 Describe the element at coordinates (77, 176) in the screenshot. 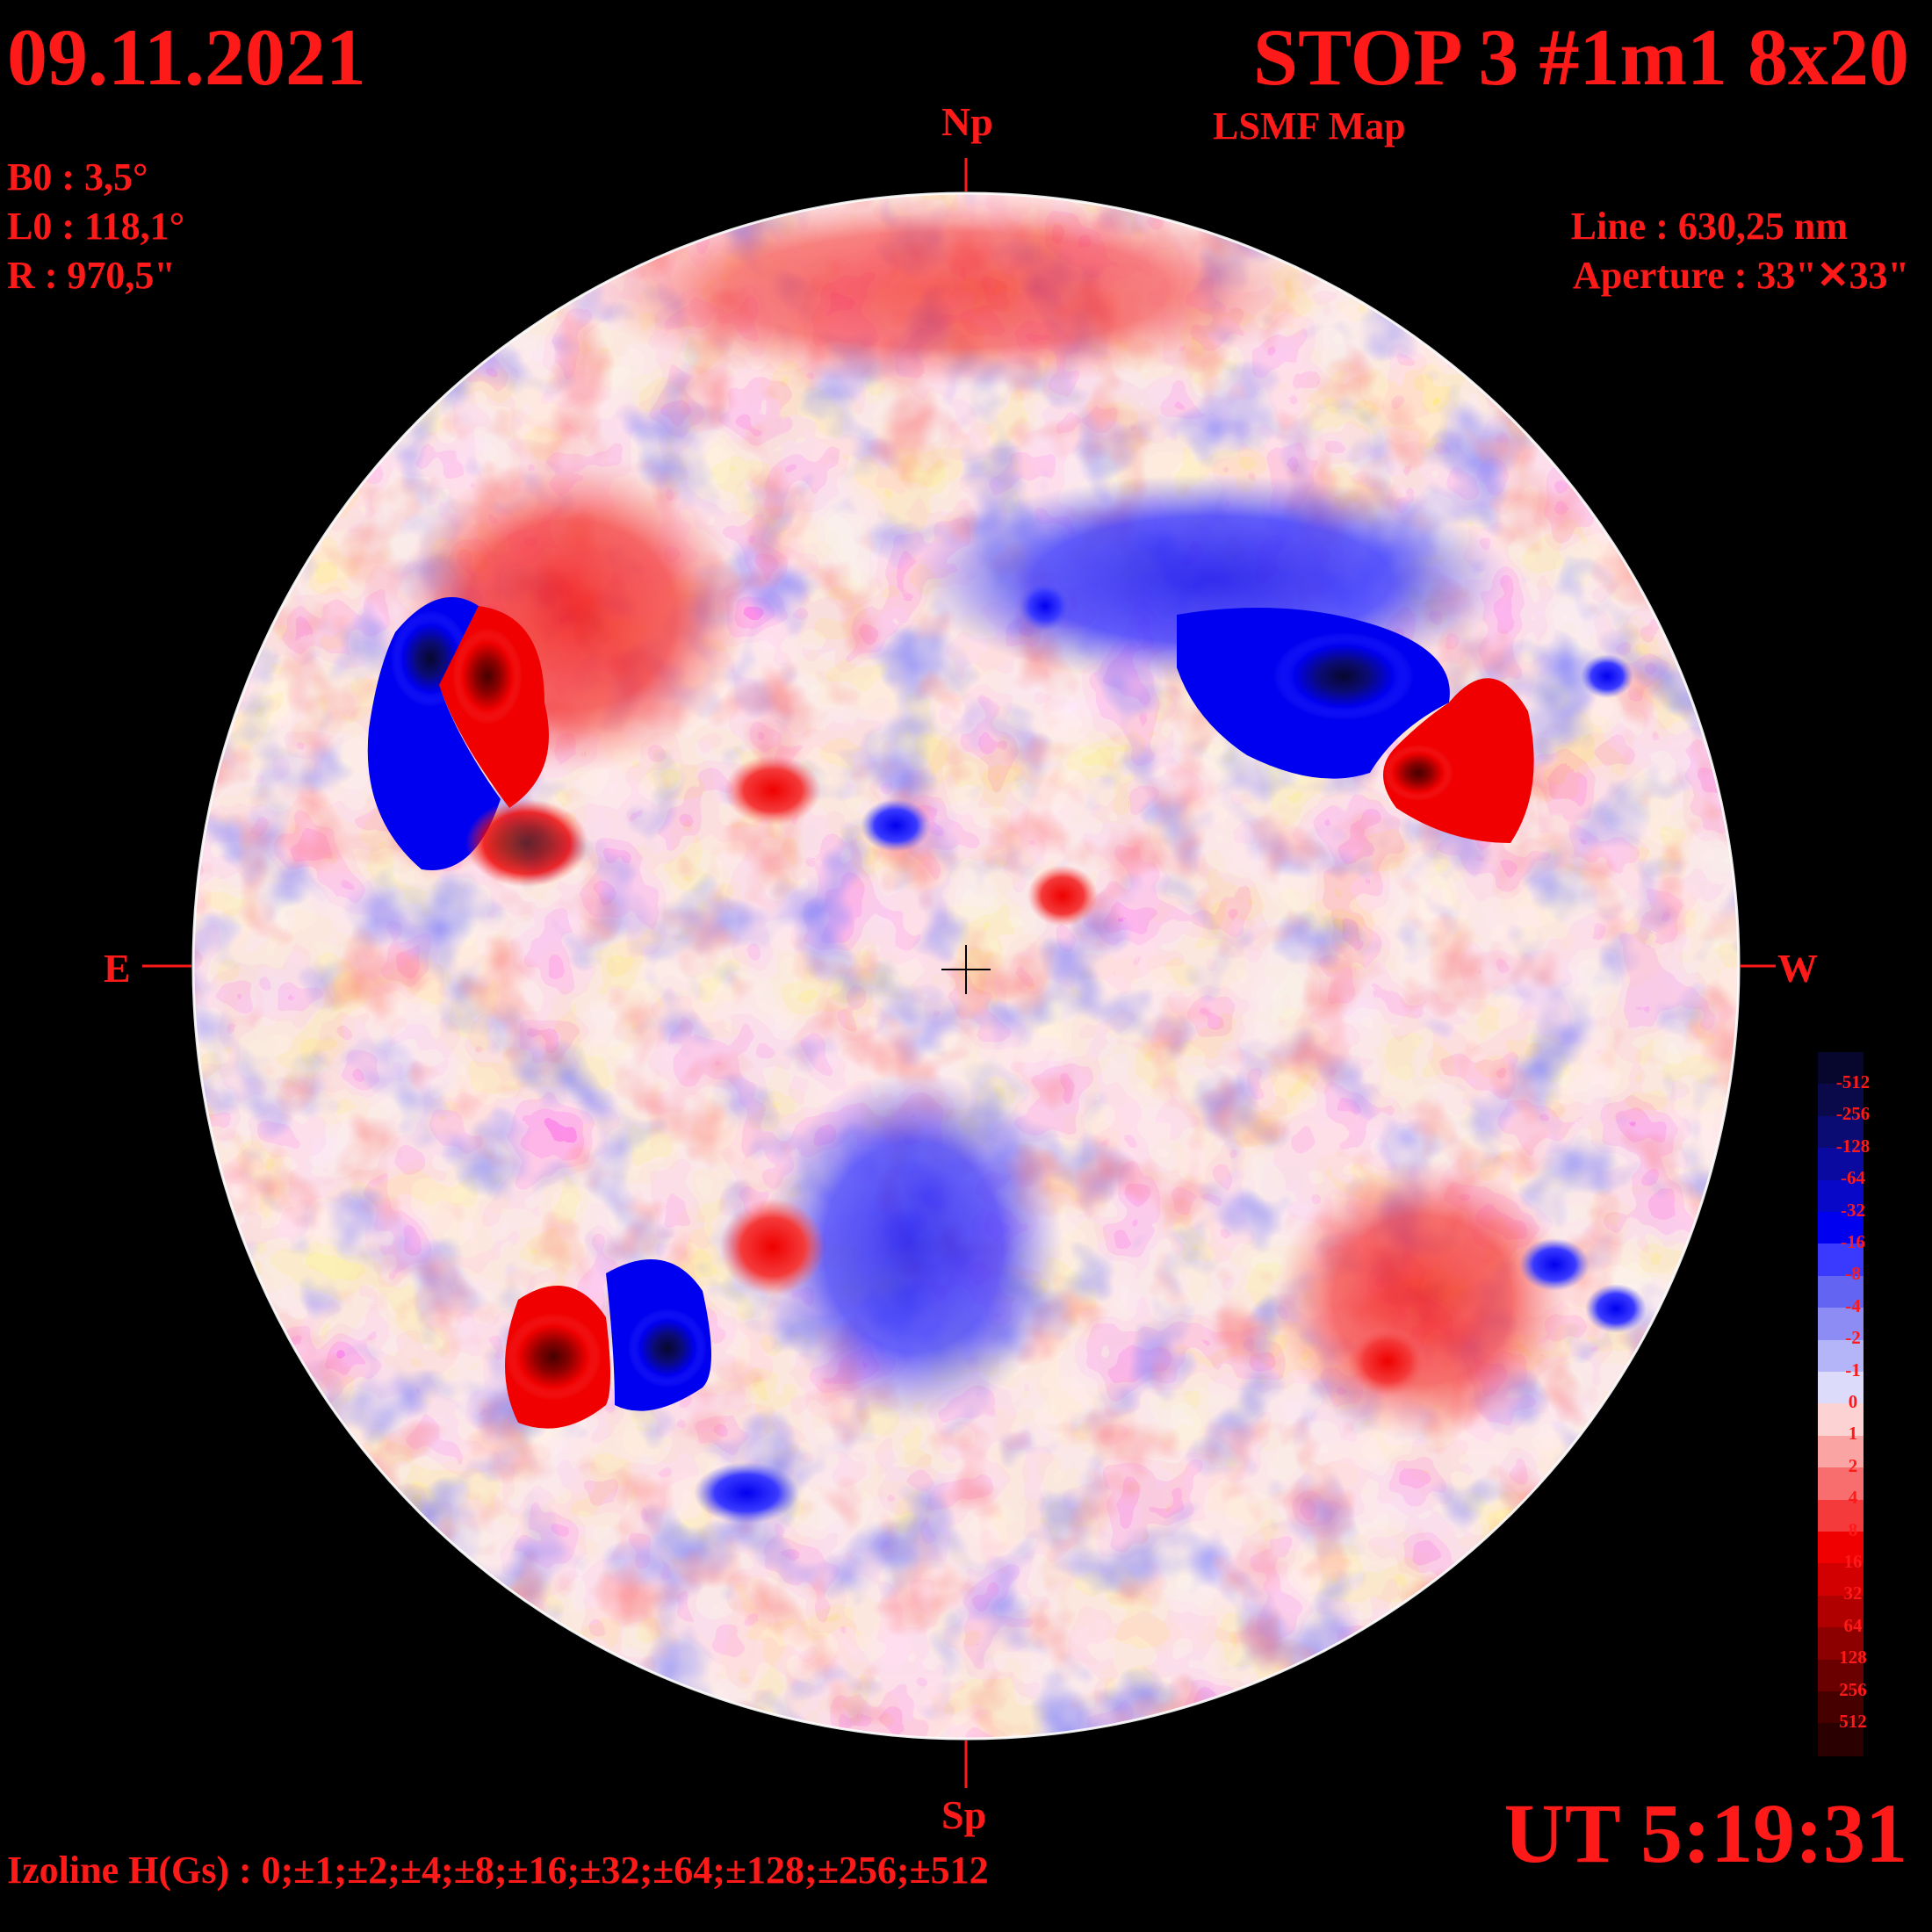

I see `param-b0: B0 : 3,5°` at that location.